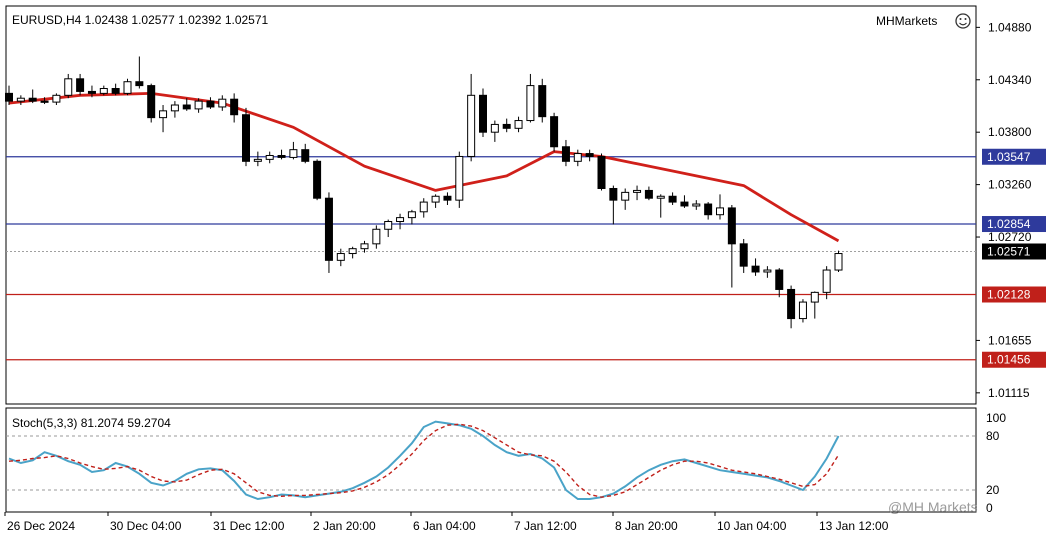  What do you see at coordinates (752, 526) in the screenshot?
I see `time-tick-label: 10 Jan 04:00` at bounding box center [752, 526].